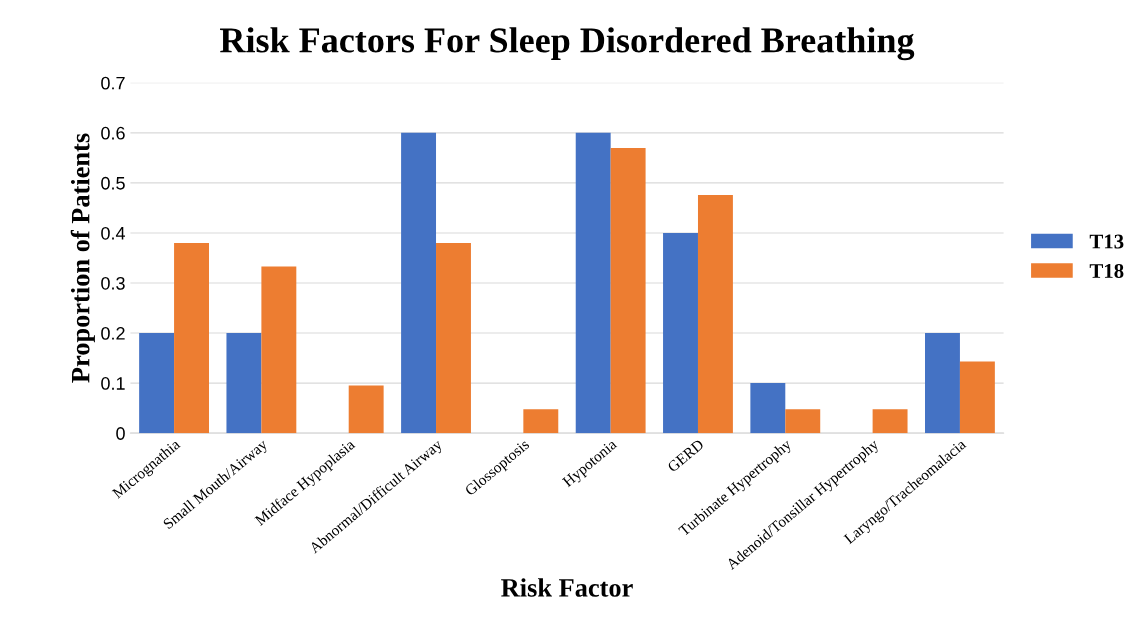 The height and width of the screenshot is (637, 1134). I want to click on y-tick-label: 0.1, so click(113, 383).